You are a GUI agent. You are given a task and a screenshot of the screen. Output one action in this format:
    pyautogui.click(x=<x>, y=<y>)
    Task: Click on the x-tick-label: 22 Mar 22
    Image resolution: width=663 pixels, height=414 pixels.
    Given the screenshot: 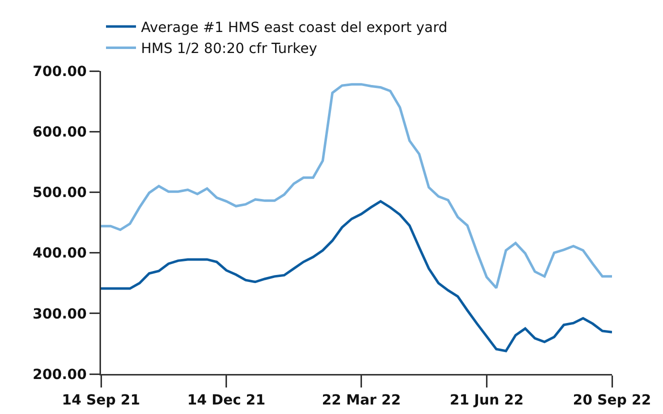 What is the action you would take?
    pyautogui.click(x=361, y=400)
    